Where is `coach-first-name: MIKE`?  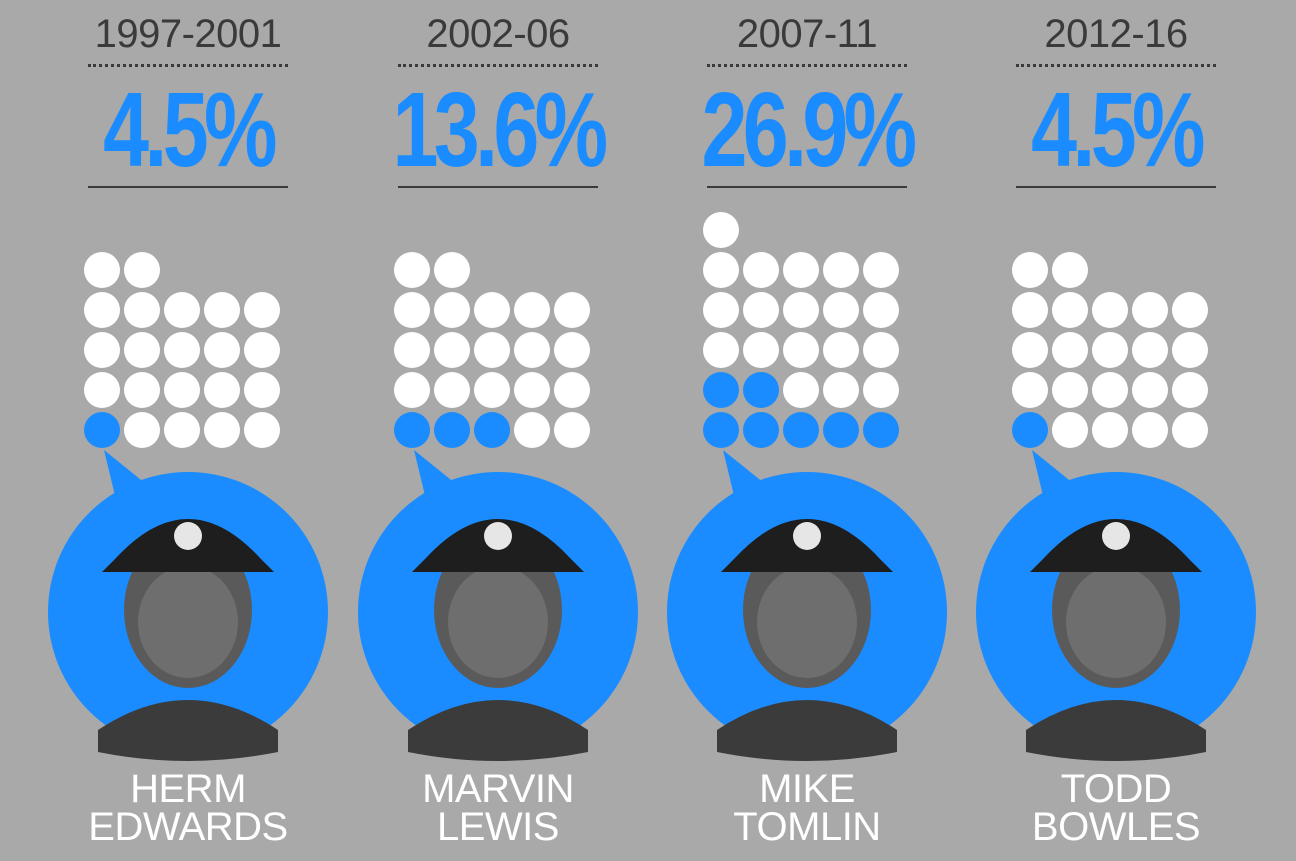 coach-first-name: MIKE is located at coordinates (807, 789).